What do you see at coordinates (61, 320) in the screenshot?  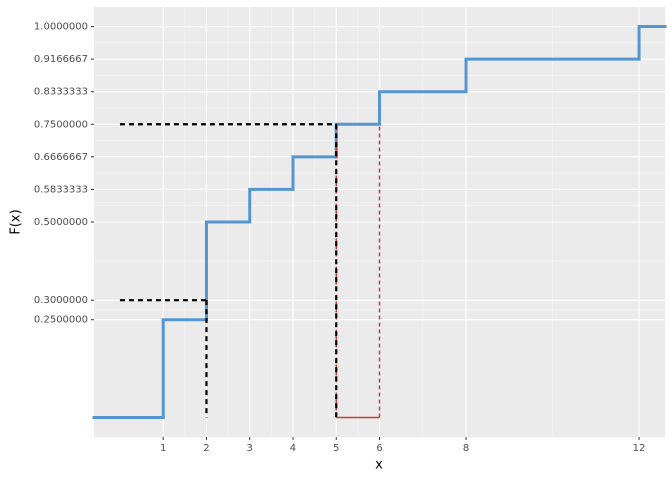 I see `y-tick-label: 0.2500000` at bounding box center [61, 320].